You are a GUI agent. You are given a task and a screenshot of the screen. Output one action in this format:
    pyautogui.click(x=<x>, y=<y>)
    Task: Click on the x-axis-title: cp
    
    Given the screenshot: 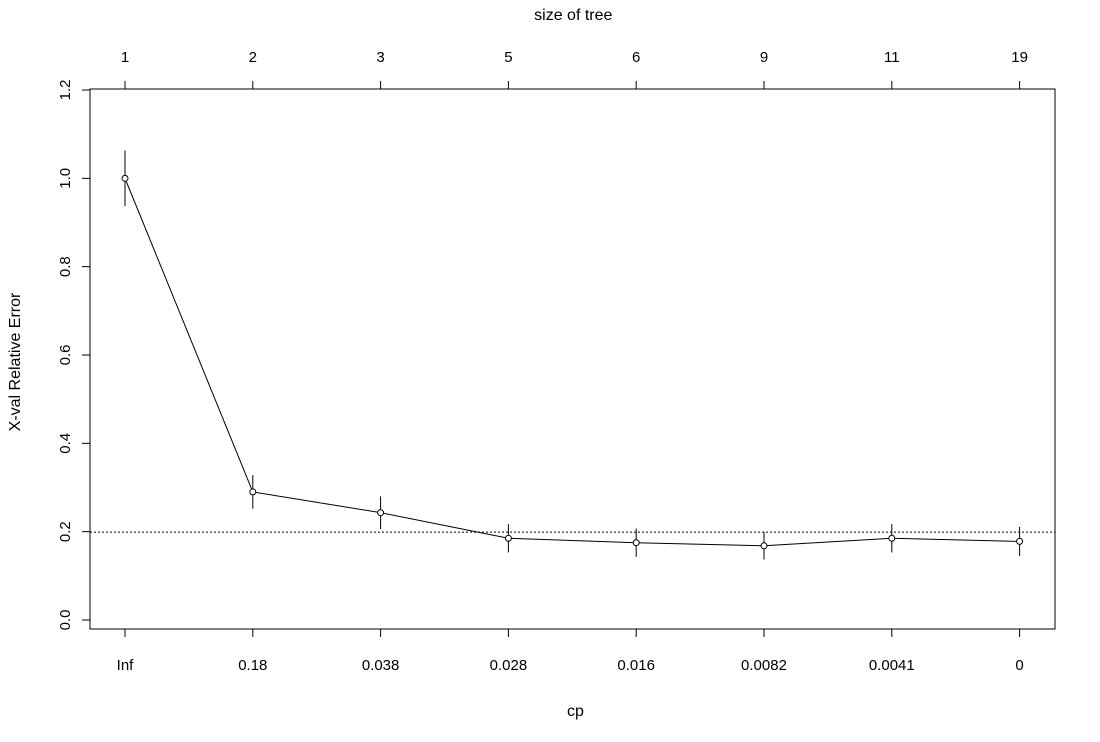 What is the action you would take?
    pyautogui.click(x=575, y=711)
    